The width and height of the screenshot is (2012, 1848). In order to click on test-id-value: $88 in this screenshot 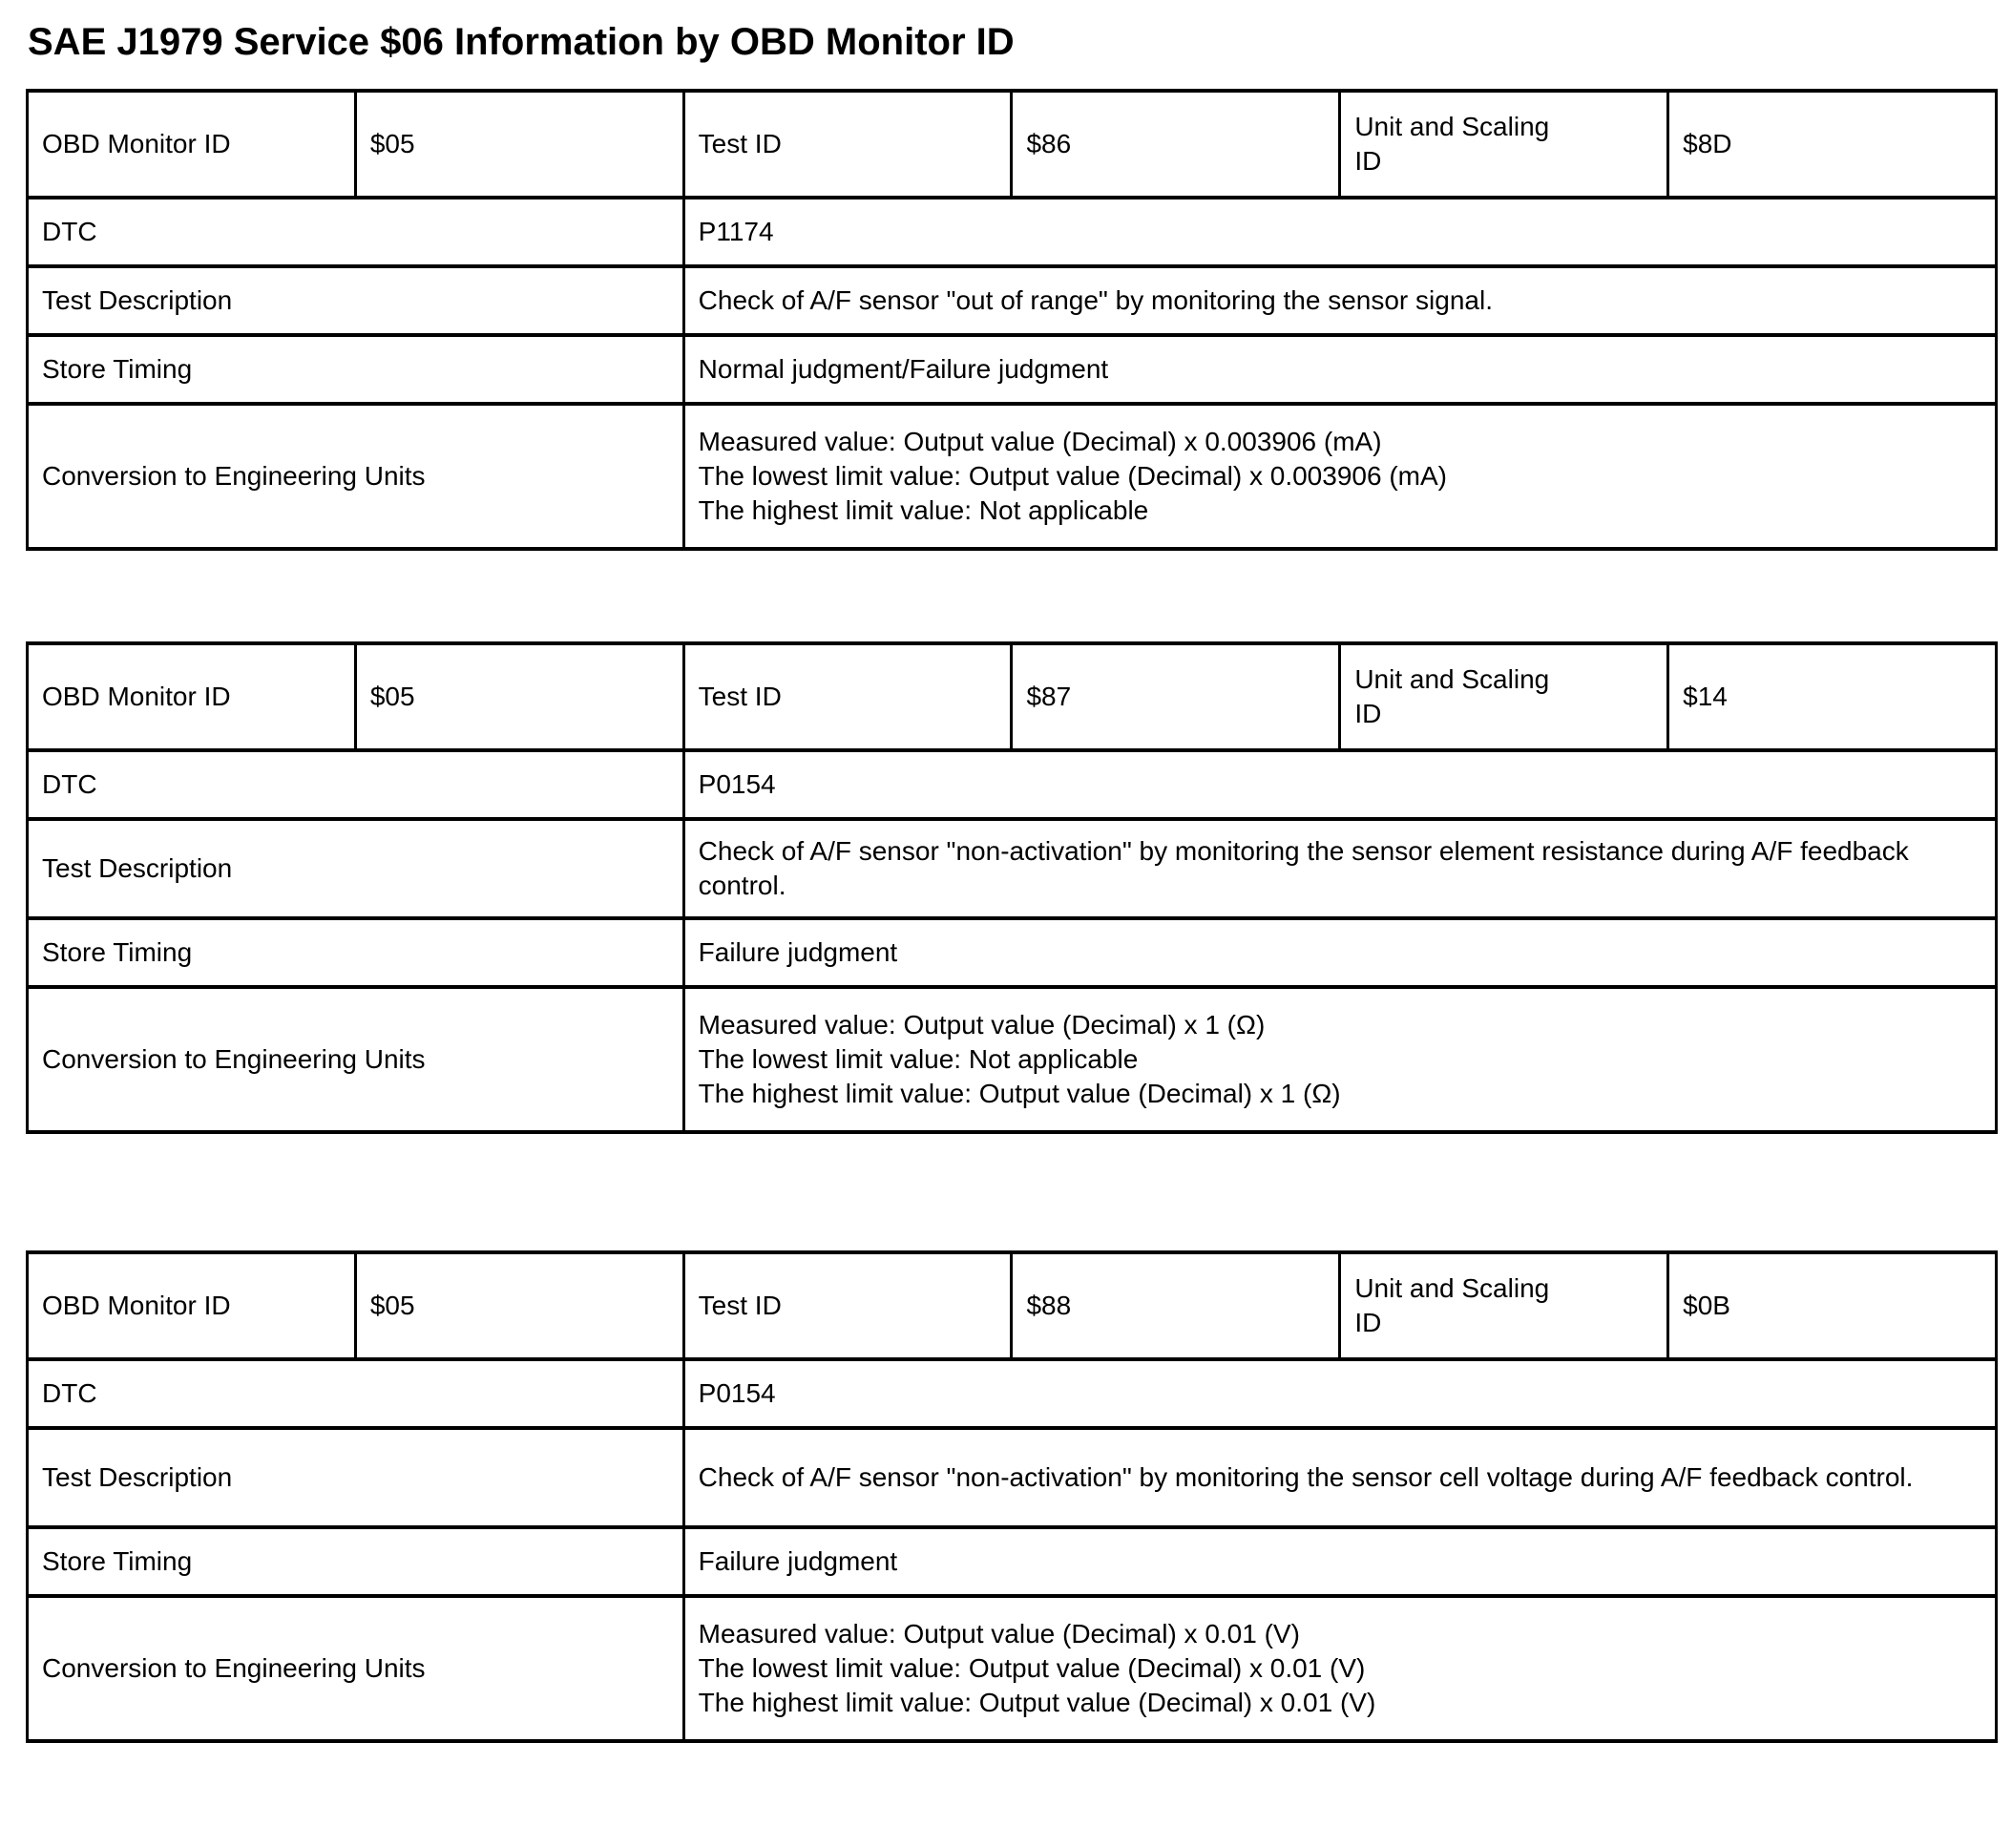, I will do `click(1176, 1306)`.